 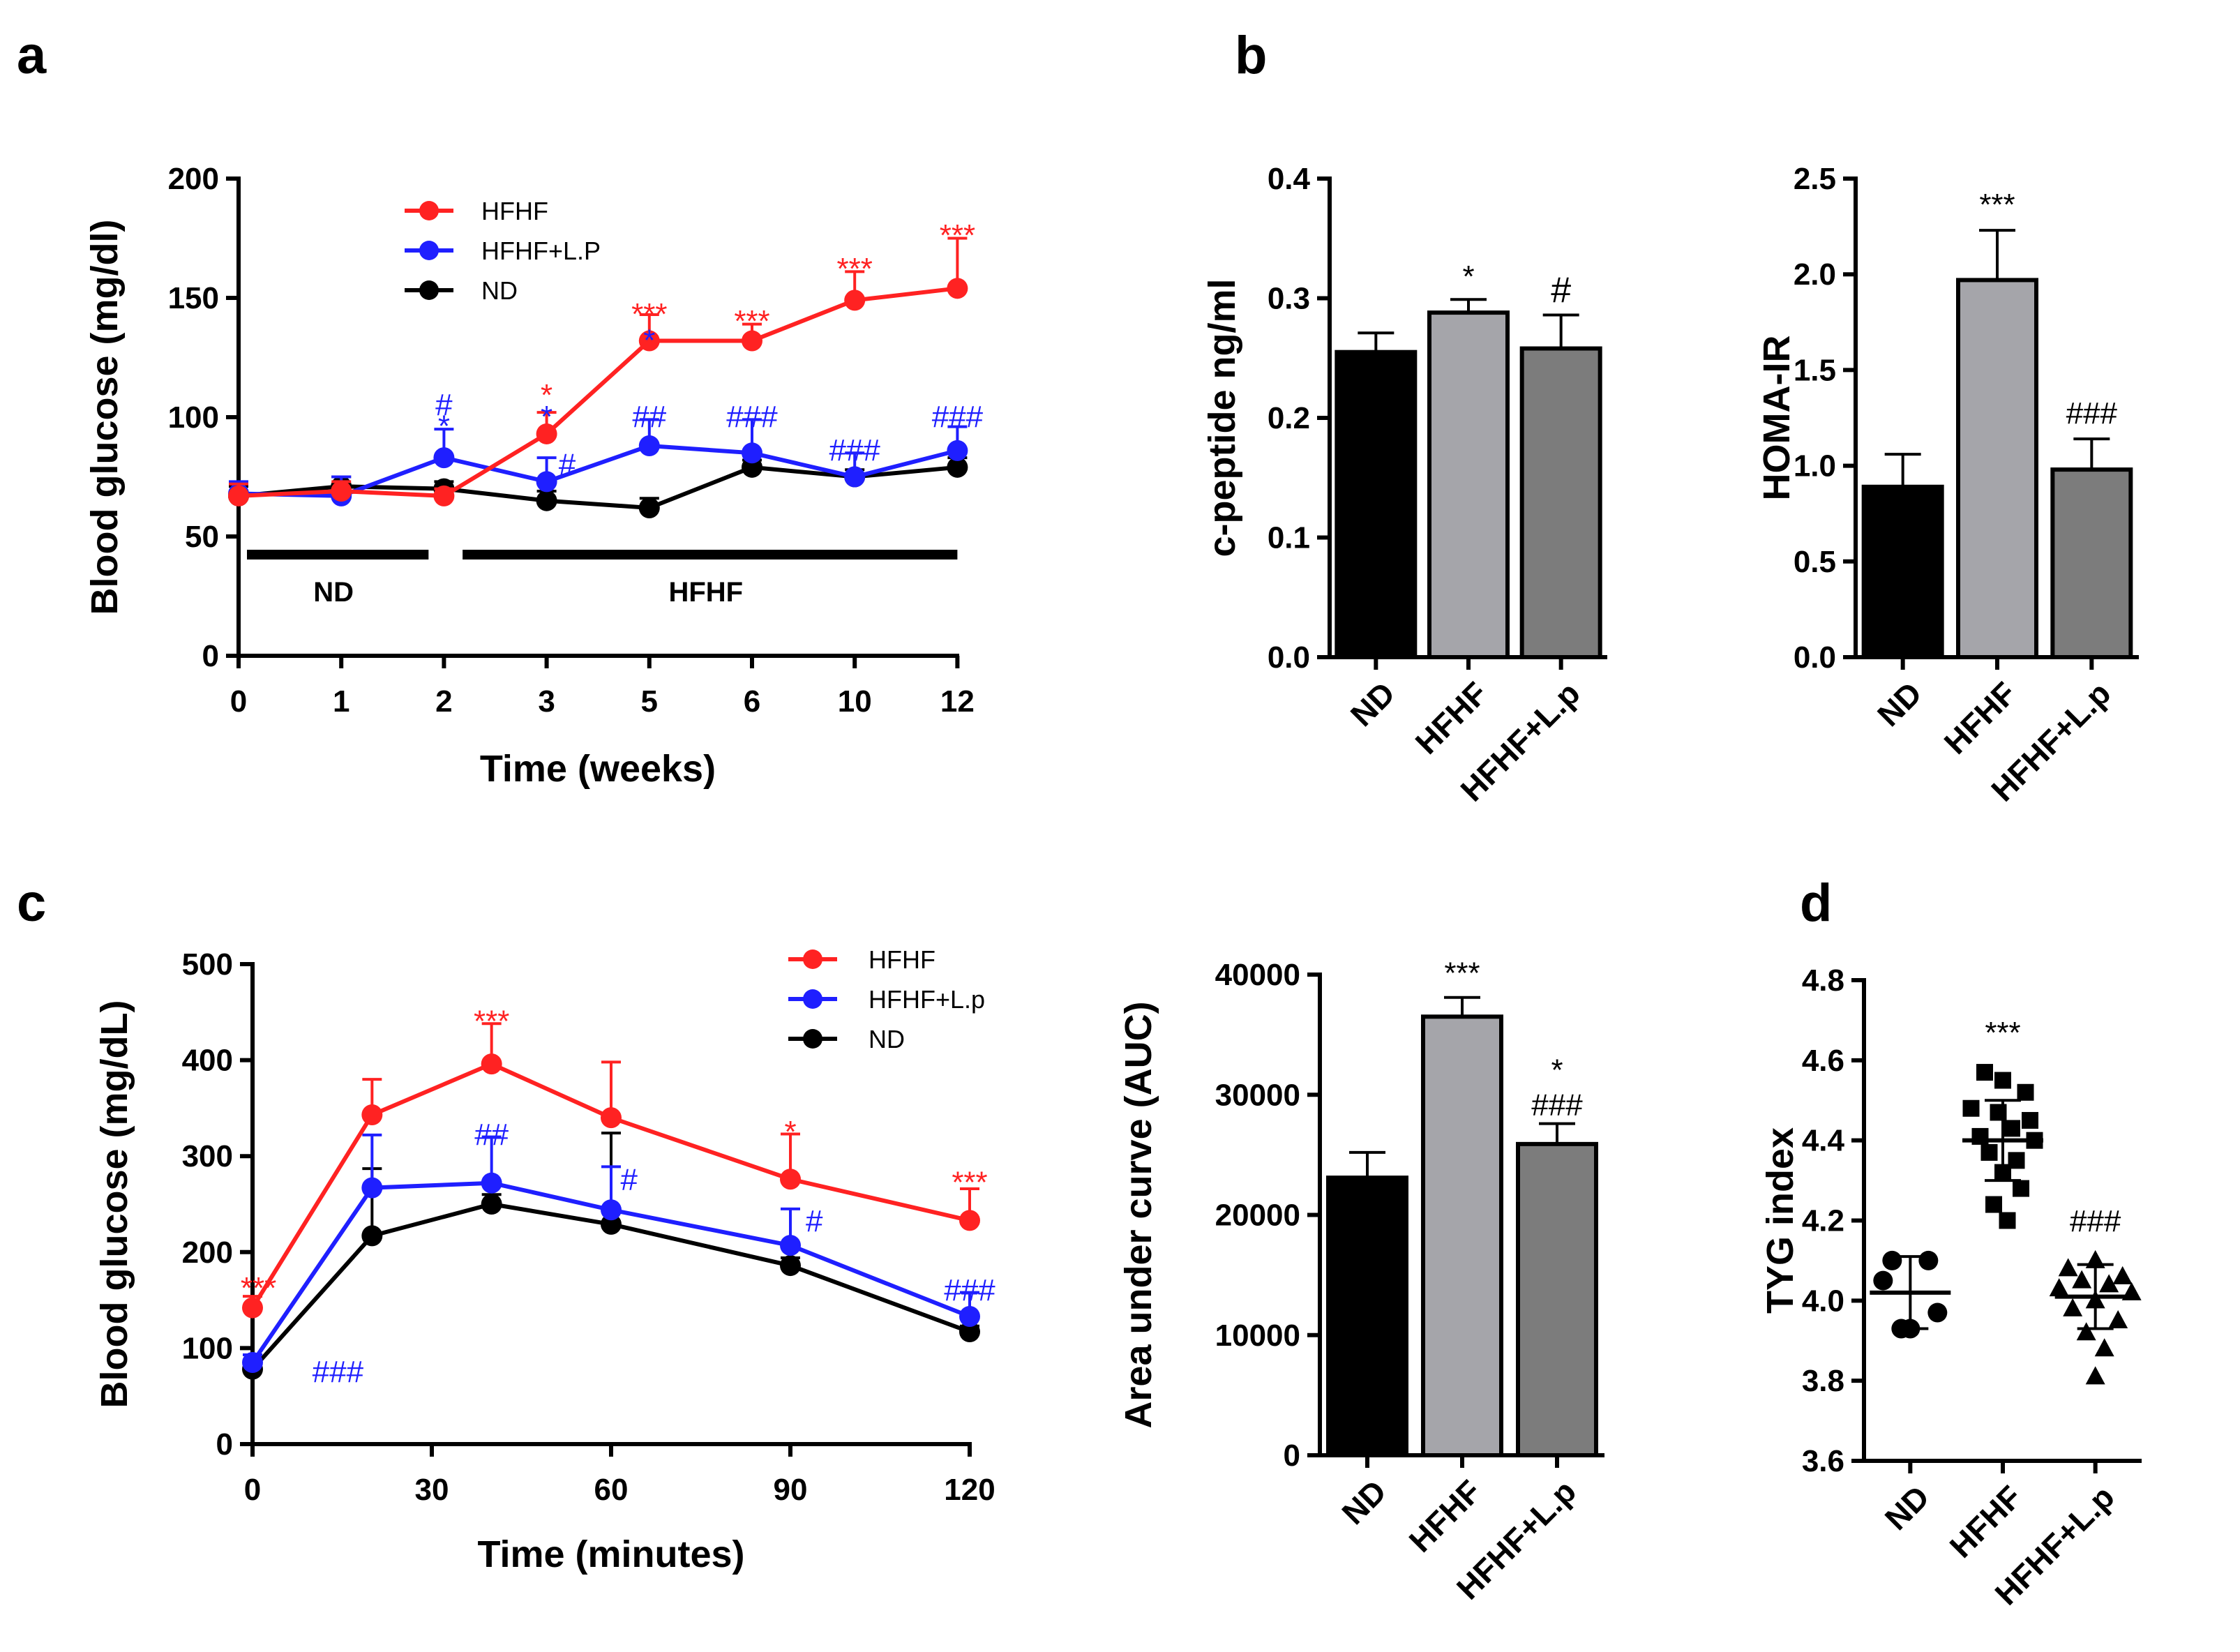 What do you see at coordinates (1815, 562) in the screenshot?
I see `b2-y-tick-label: 0.5` at bounding box center [1815, 562].